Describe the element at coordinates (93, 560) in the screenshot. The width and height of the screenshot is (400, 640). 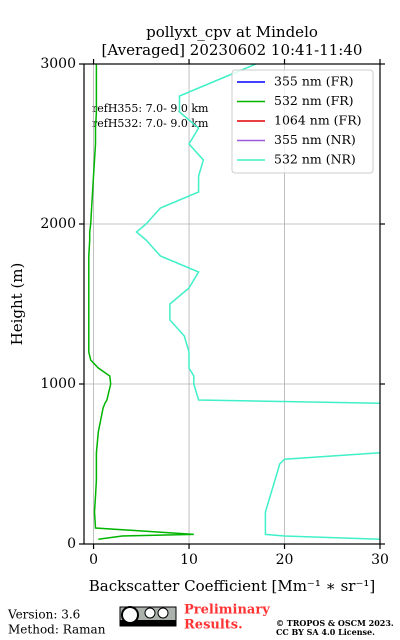
I see `x-tick-label: 0` at that location.